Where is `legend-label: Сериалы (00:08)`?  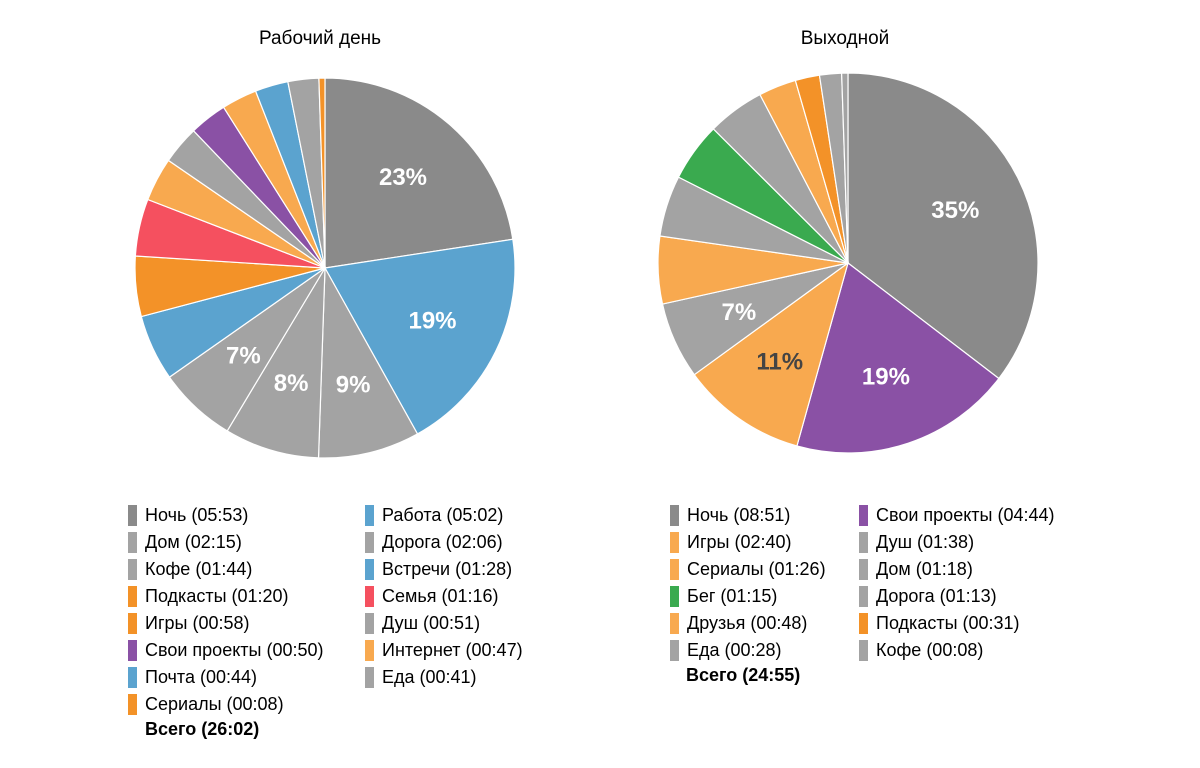 legend-label: Сериалы (00:08) is located at coordinates (214, 704).